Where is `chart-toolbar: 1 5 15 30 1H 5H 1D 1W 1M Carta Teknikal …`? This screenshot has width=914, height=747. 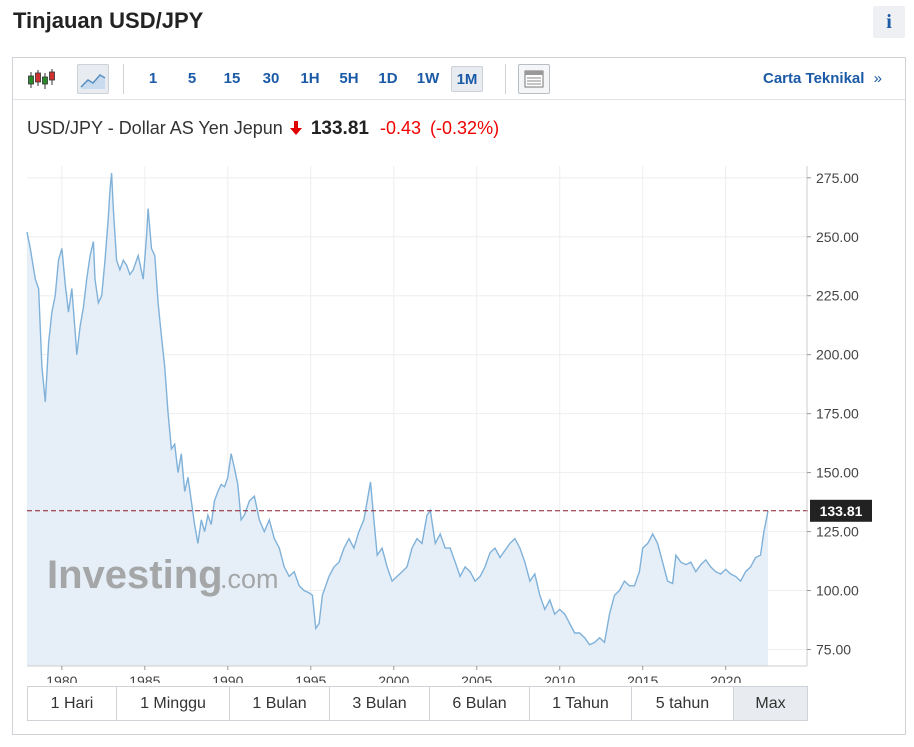
chart-toolbar: 1 5 15 30 1H 5H 1D 1W 1M Carta Teknikal … is located at coordinates (459, 79).